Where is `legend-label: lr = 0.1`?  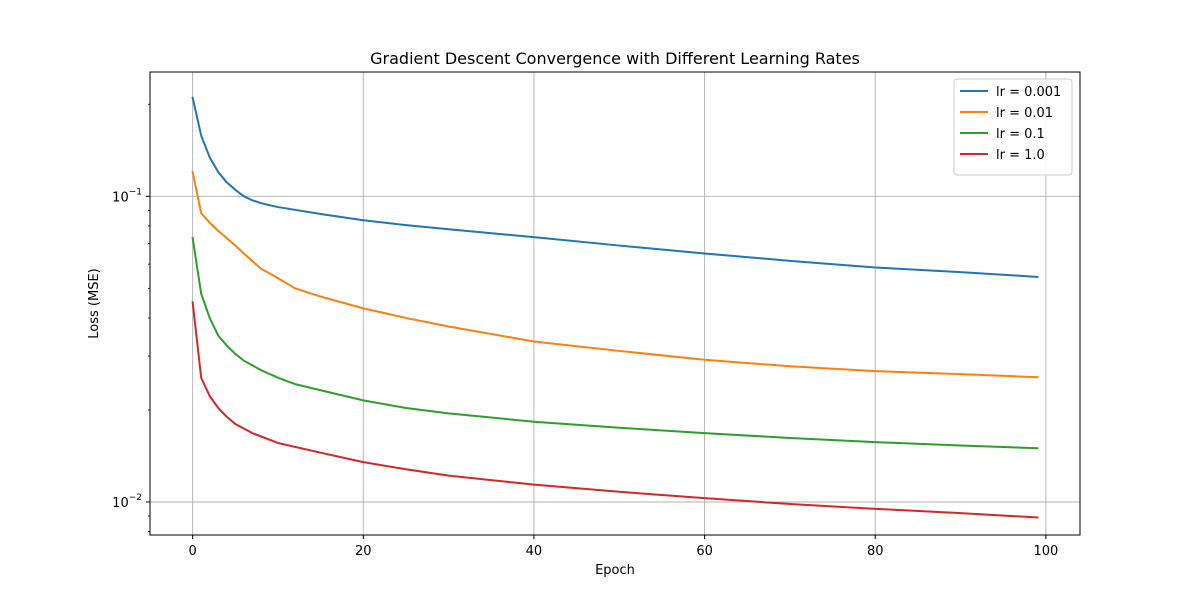
legend-label: lr = 0.1 is located at coordinates (1020, 134).